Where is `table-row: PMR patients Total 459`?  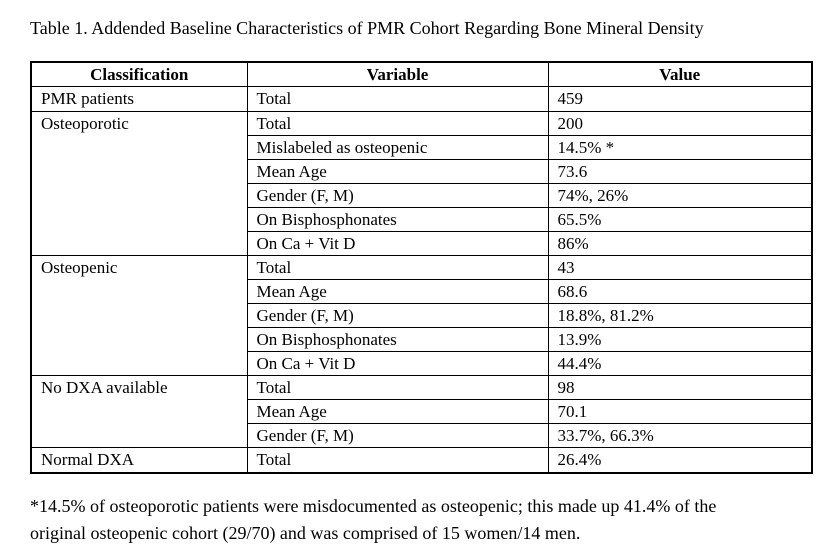
table-row: PMR patients Total 459 is located at coordinates (421, 99).